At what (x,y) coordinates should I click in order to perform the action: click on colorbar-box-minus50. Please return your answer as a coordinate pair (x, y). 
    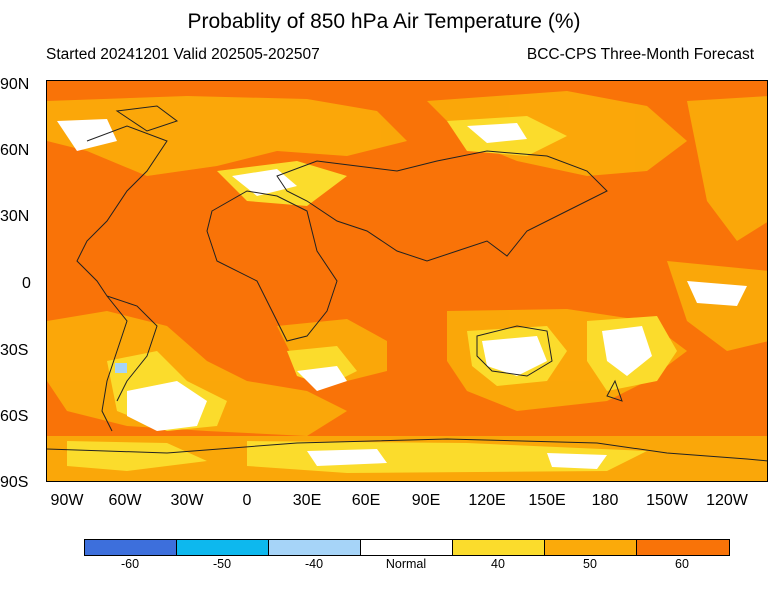
    Looking at the image, I should click on (223, 547).